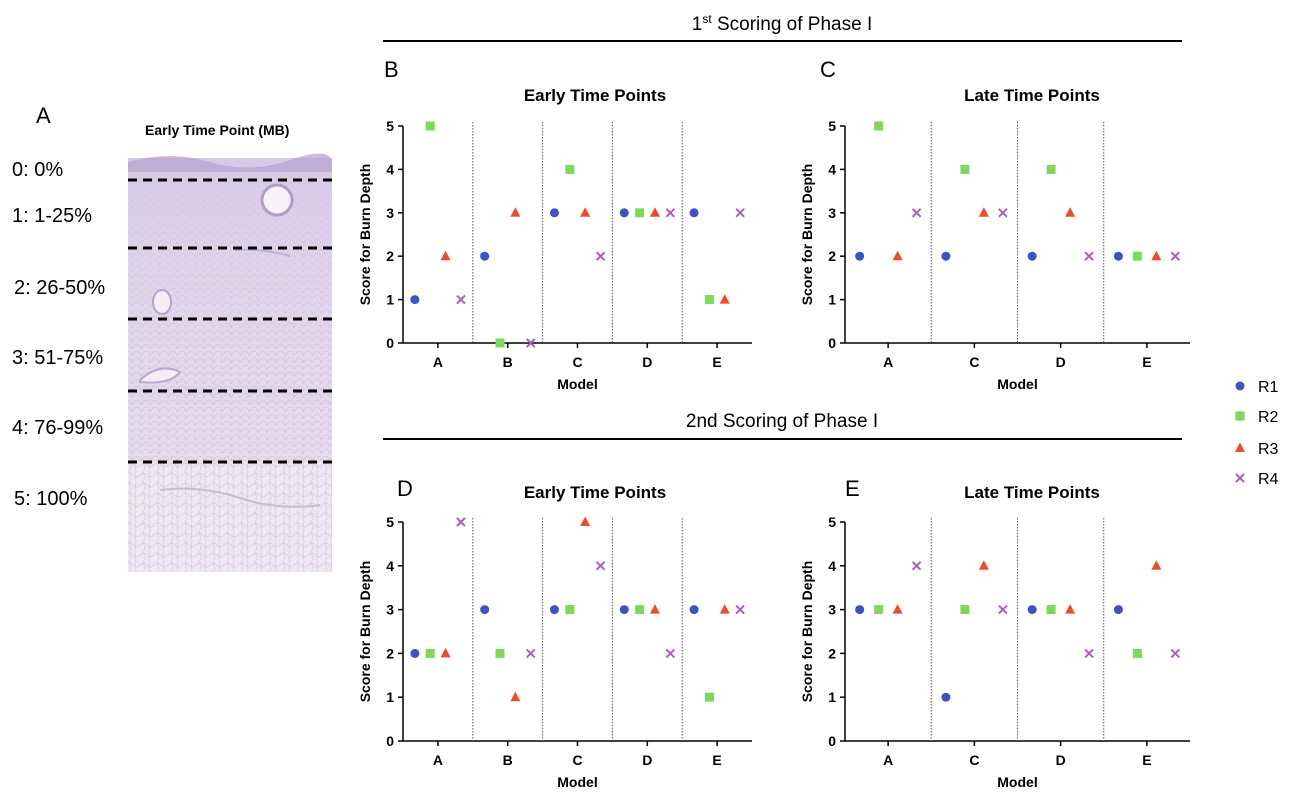 The image size is (1303, 801). What do you see at coordinates (230, 321) in the screenshot?
I see `depth-divider-lines` at bounding box center [230, 321].